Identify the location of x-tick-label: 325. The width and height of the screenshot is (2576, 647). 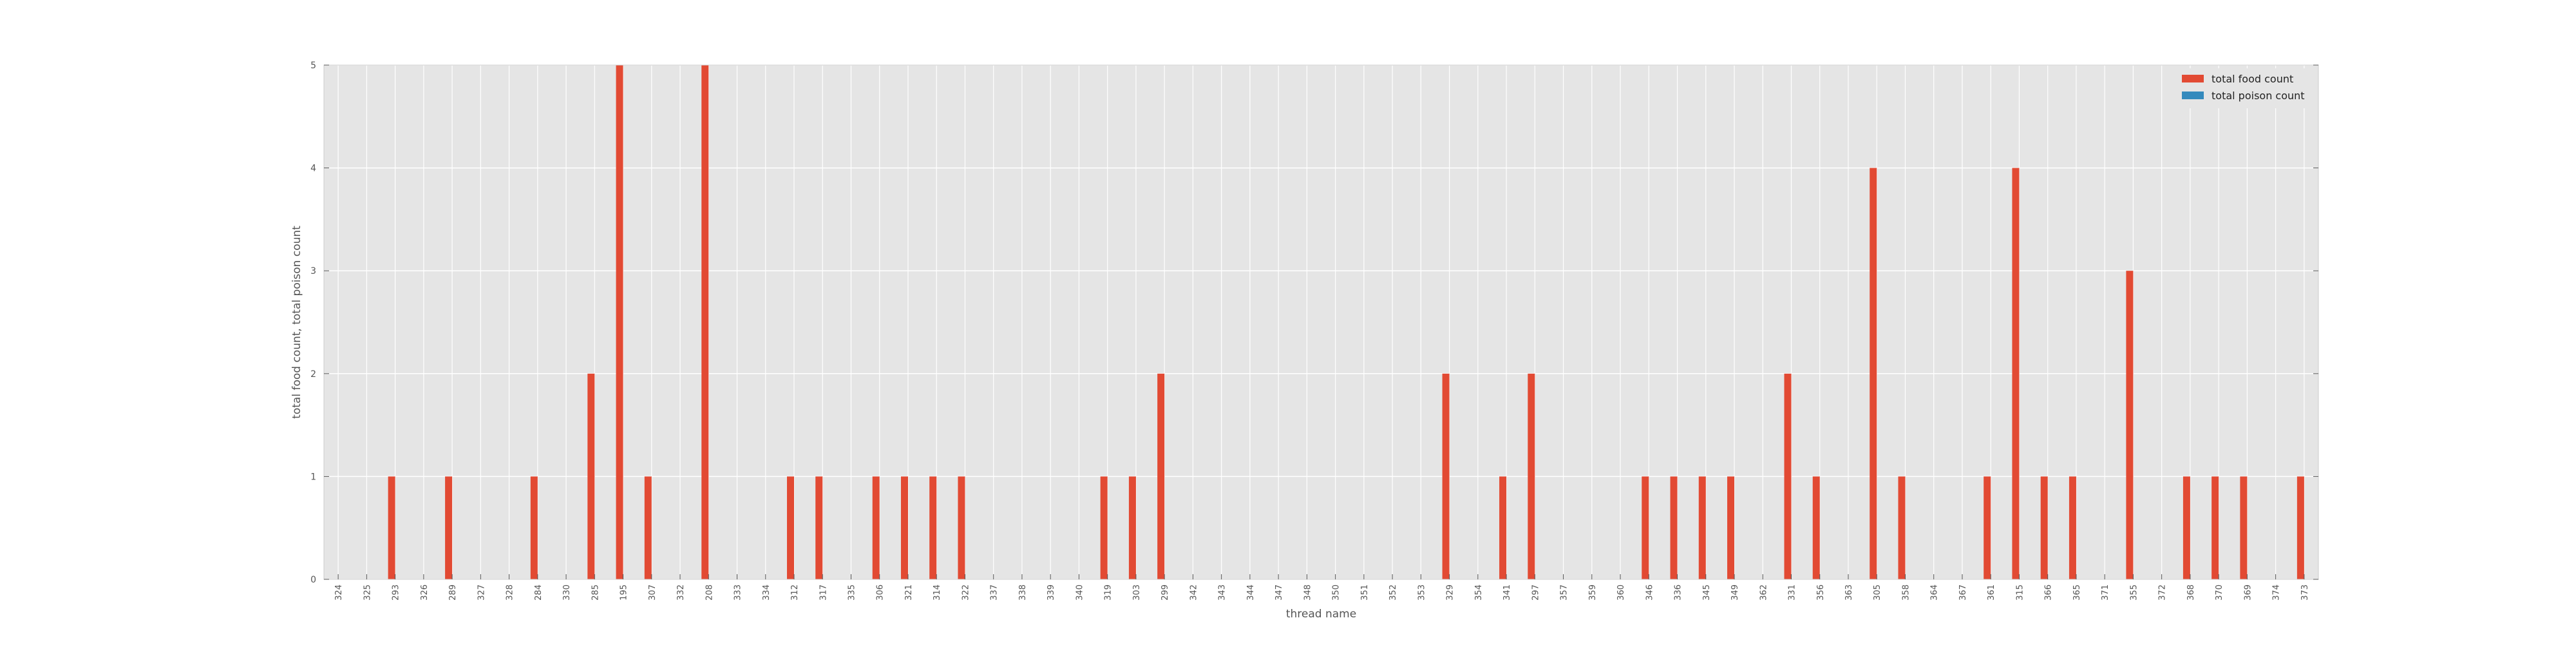
(367, 592).